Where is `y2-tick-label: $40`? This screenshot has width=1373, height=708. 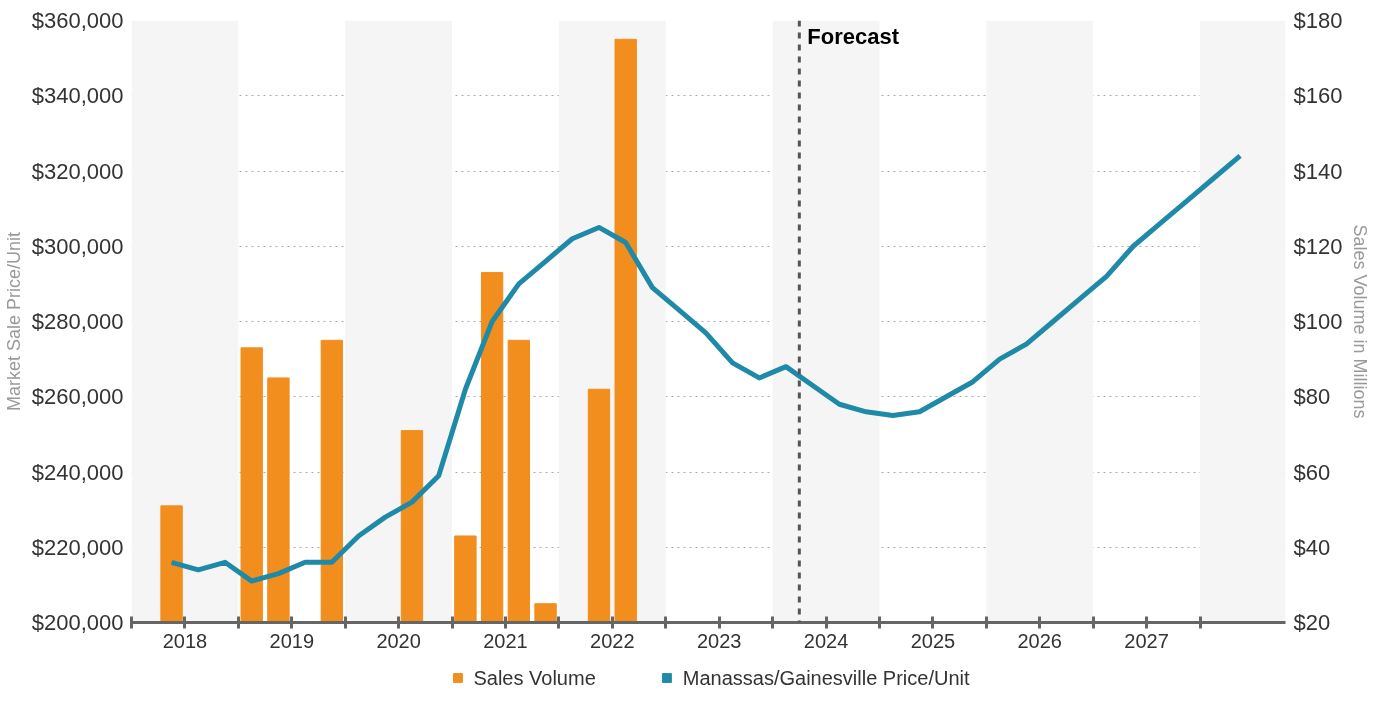
y2-tick-label: $40 is located at coordinates (1312, 547).